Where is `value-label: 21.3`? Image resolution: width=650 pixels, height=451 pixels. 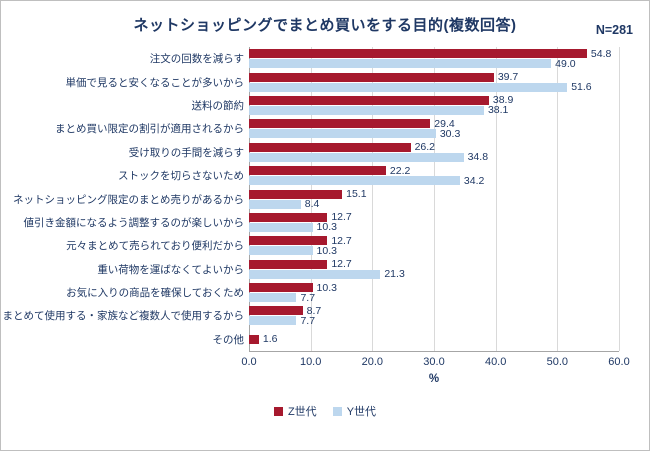
value-label: 21.3 is located at coordinates (394, 274).